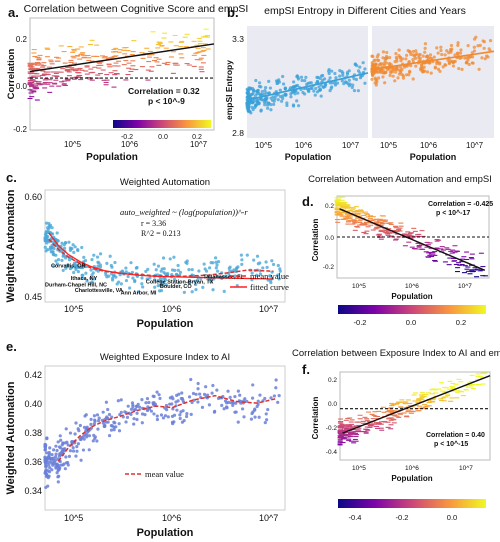 This screenshot has width=500, height=542. Describe the element at coordinates (162, 433) in the screenshot. I see `panel-e-points` at that location.